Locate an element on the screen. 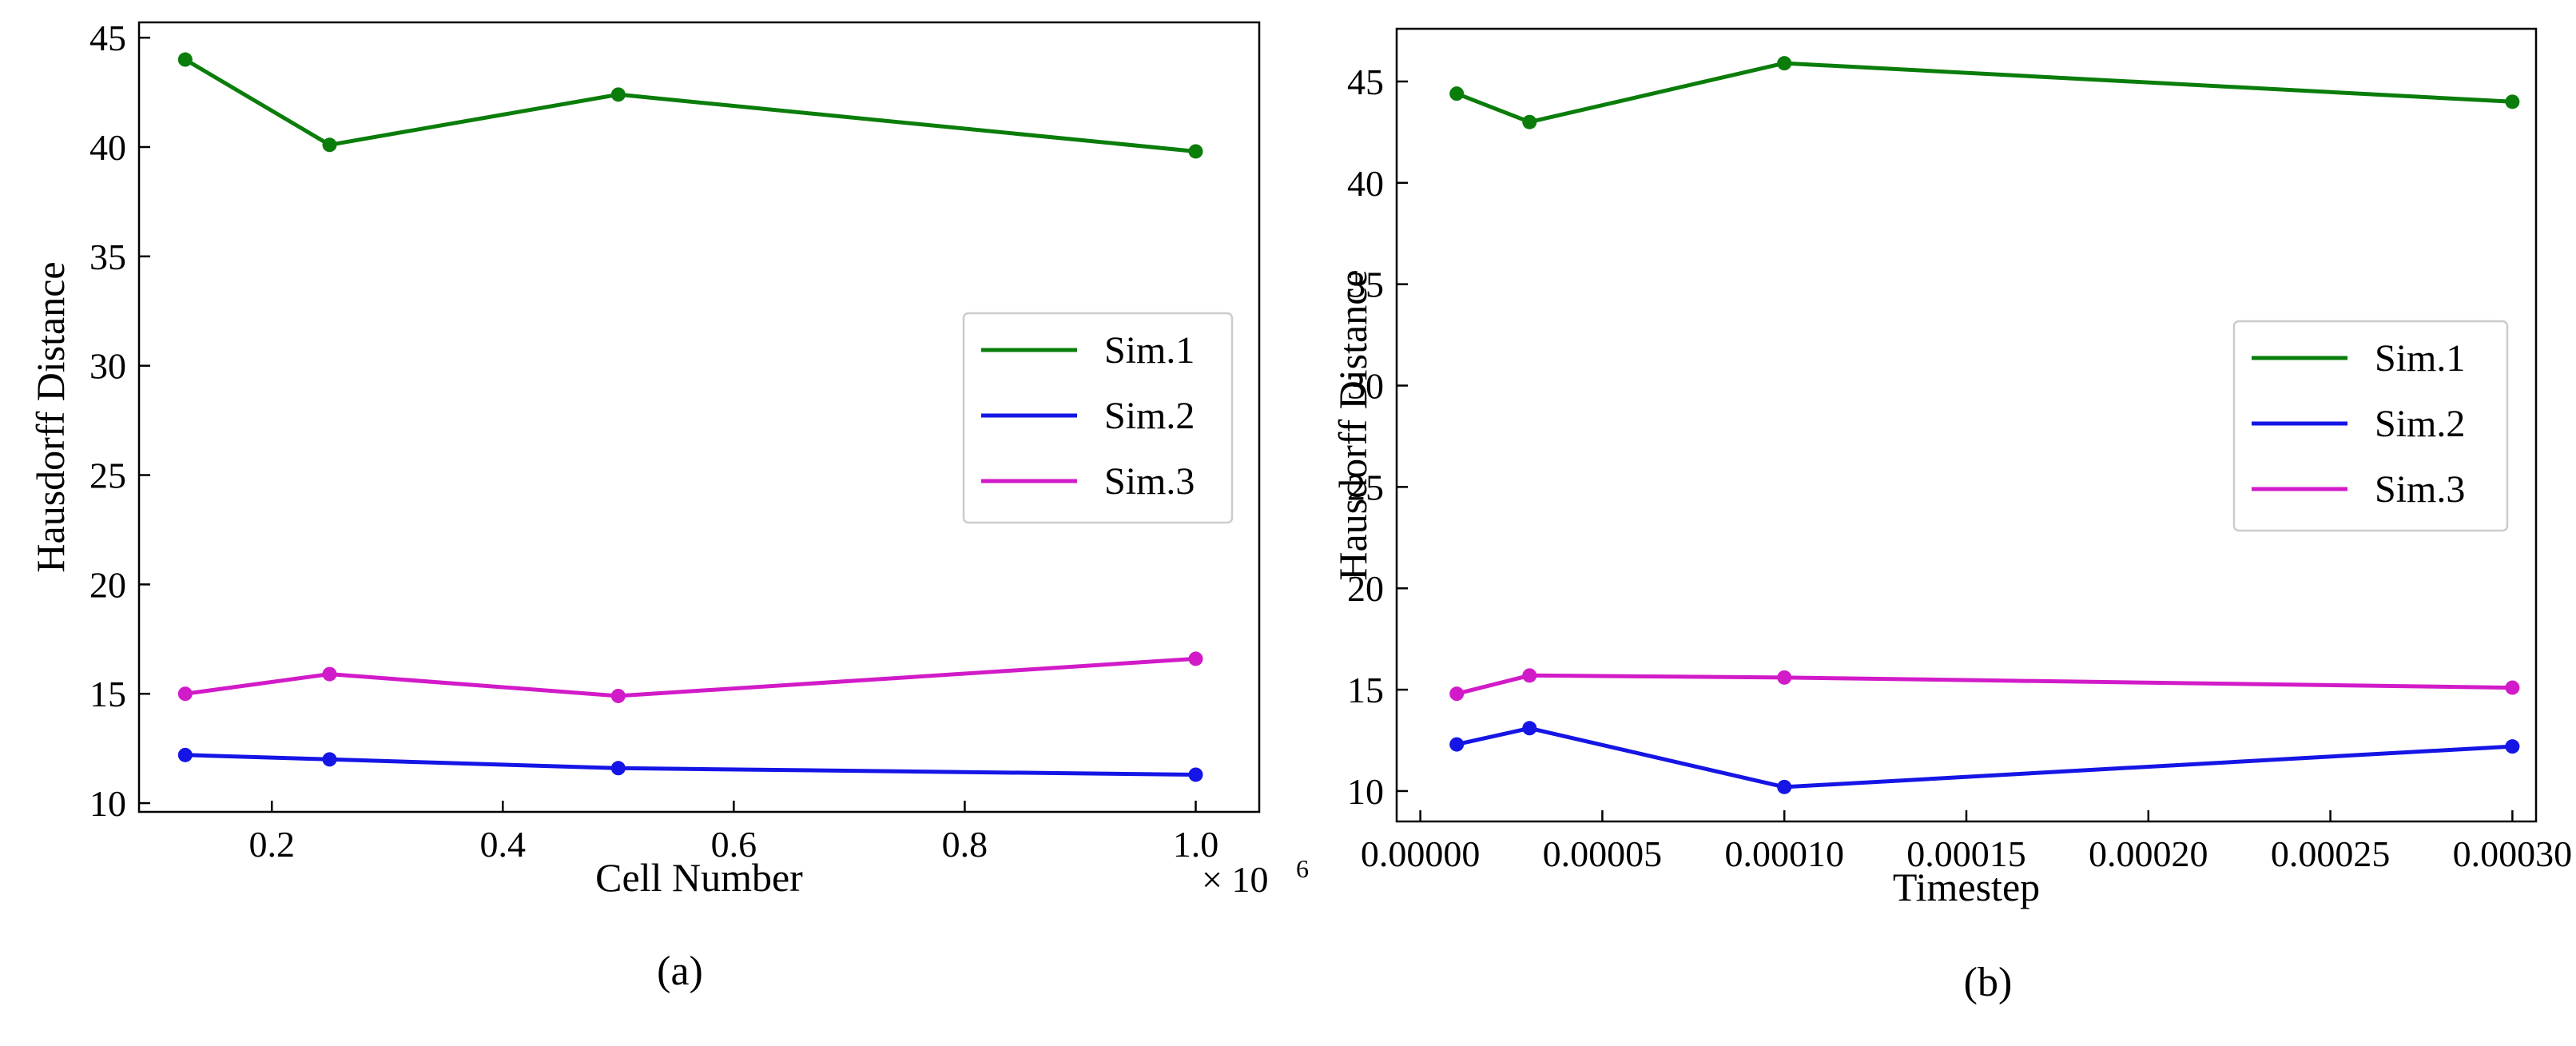 The width and height of the screenshot is (2576, 1046). panel-caption: (b) is located at coordinates (1988, 982).